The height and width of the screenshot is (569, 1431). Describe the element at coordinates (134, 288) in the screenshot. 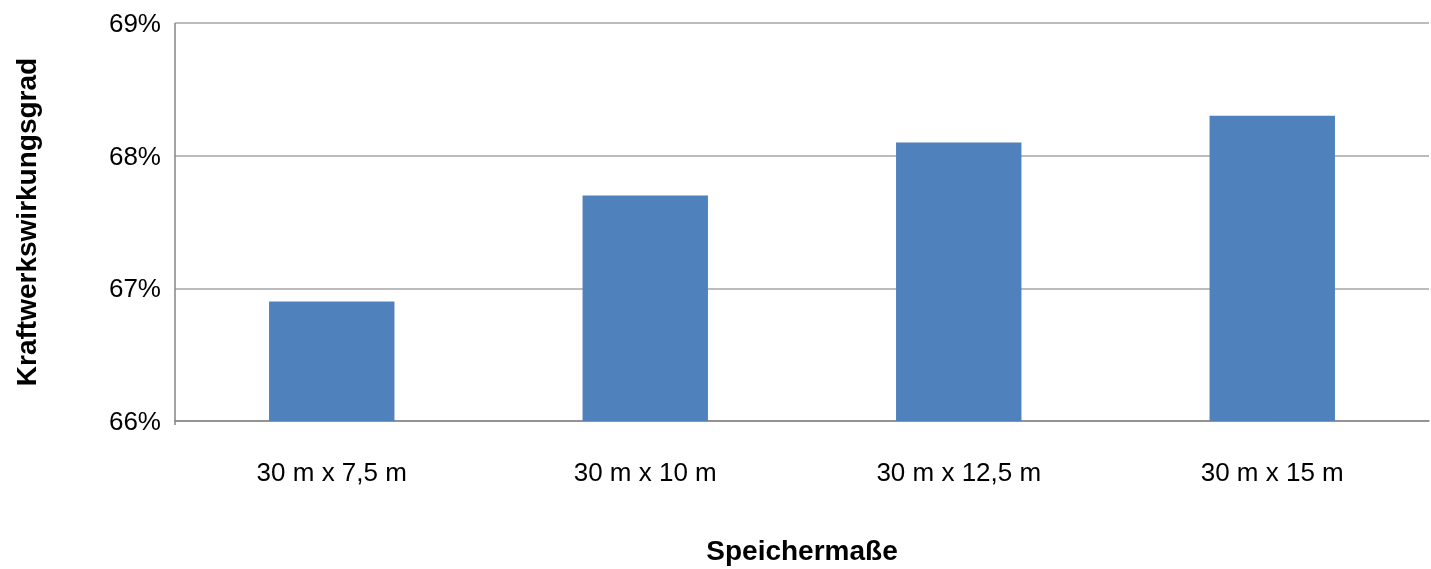

I see `y-tick-label: 67%` at that location.